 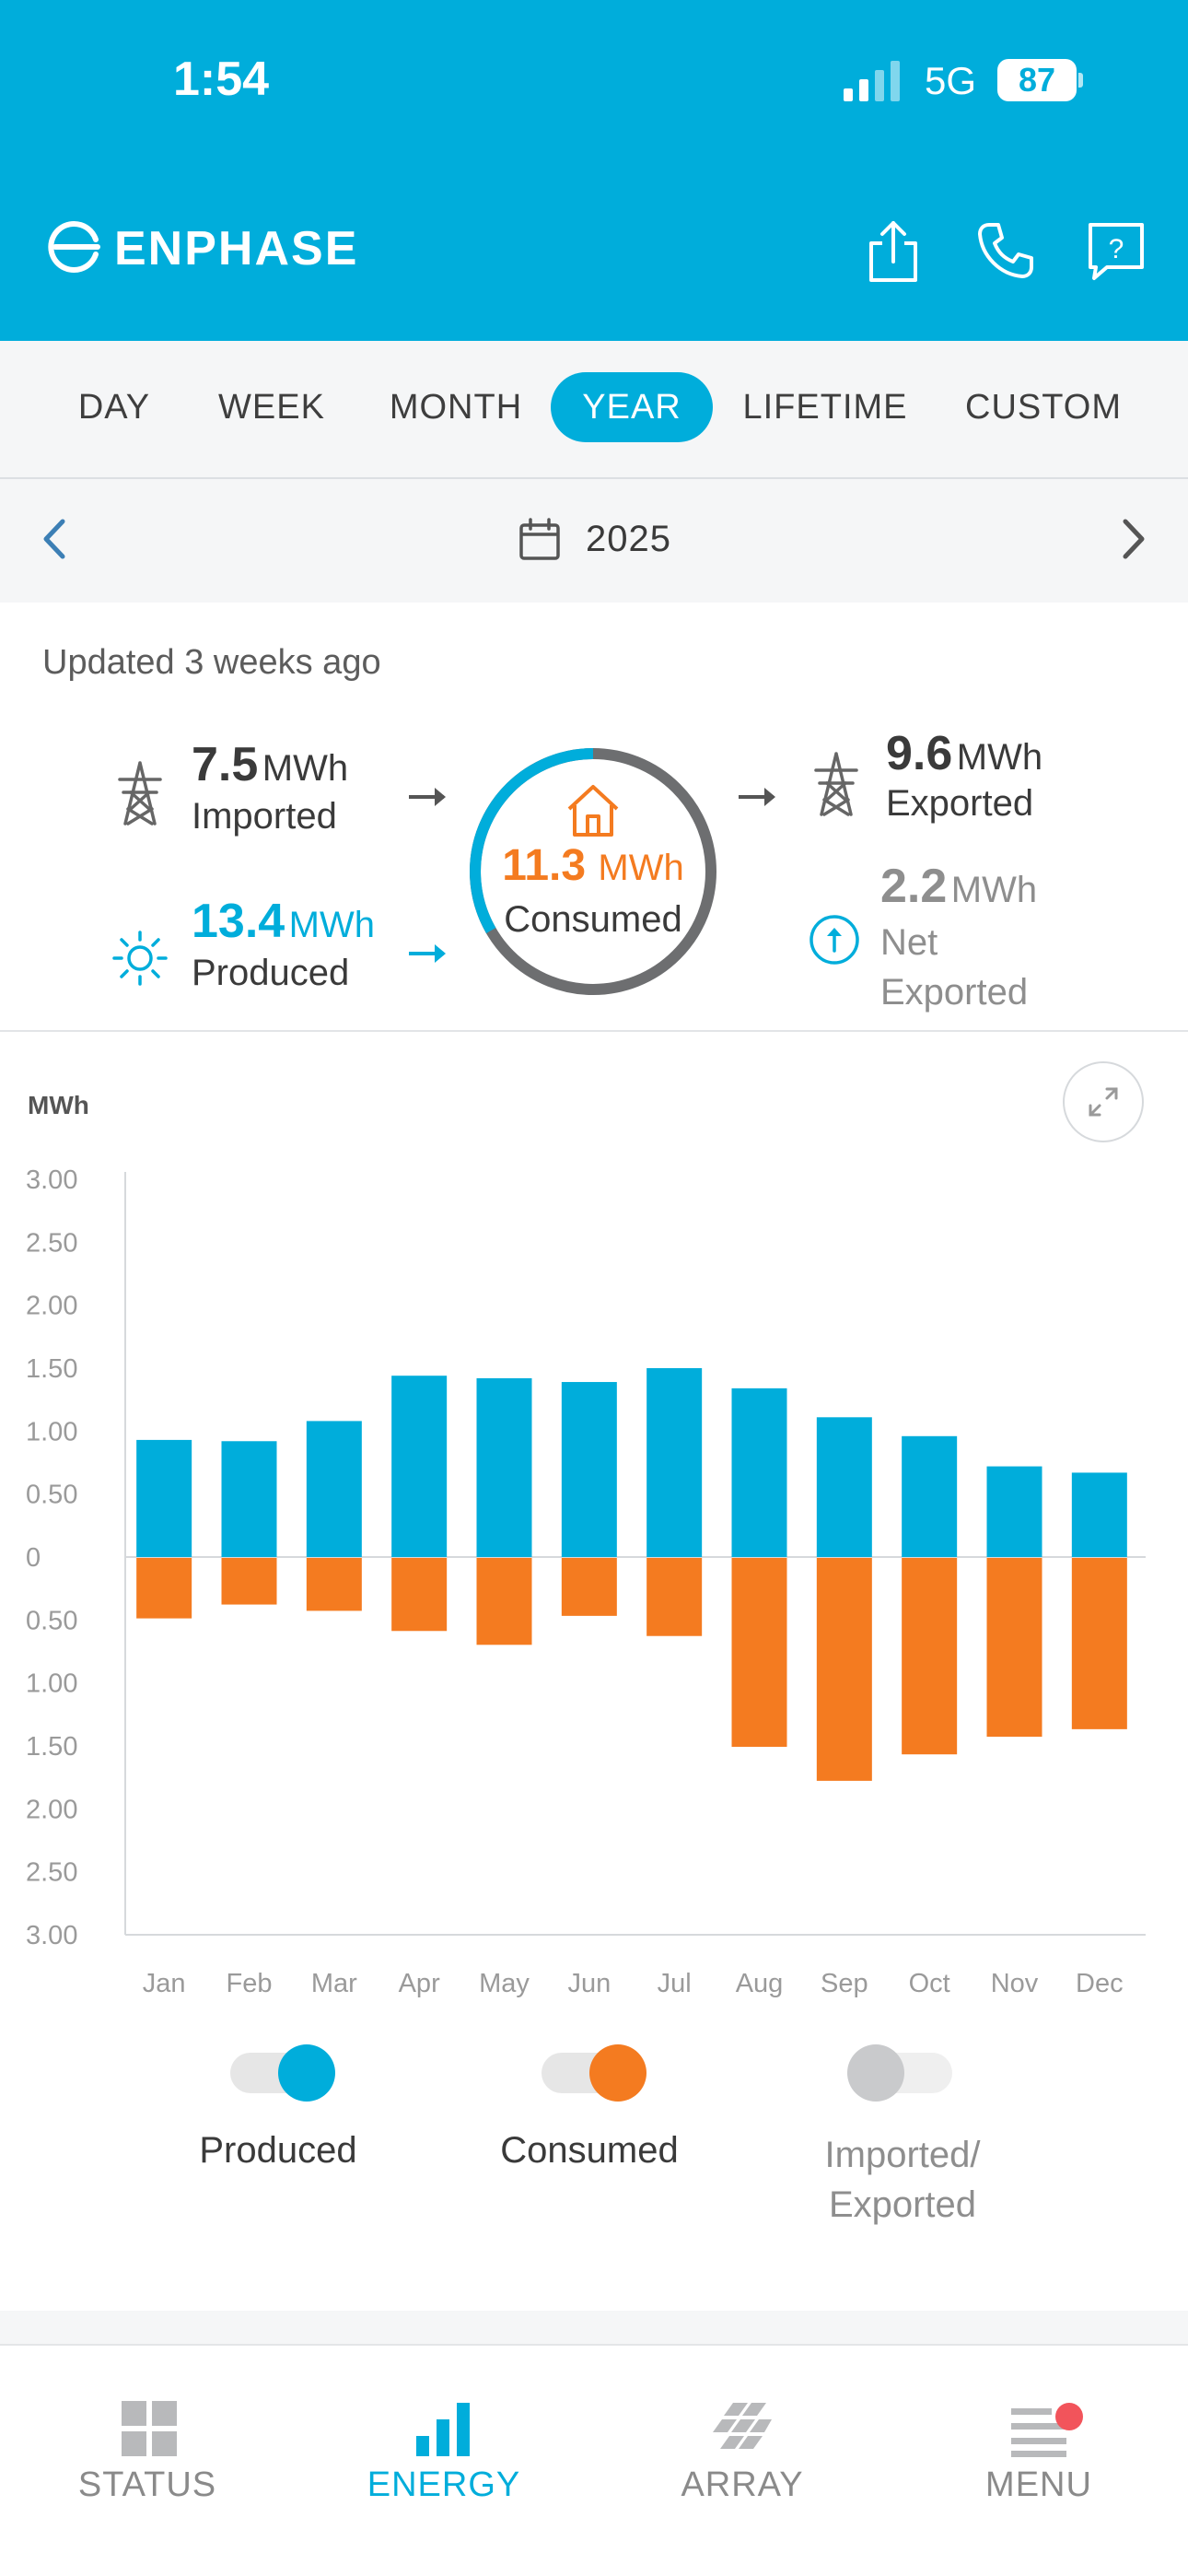 I want to click on x-tick-label: Dec, so click(x=1100, y=1983).